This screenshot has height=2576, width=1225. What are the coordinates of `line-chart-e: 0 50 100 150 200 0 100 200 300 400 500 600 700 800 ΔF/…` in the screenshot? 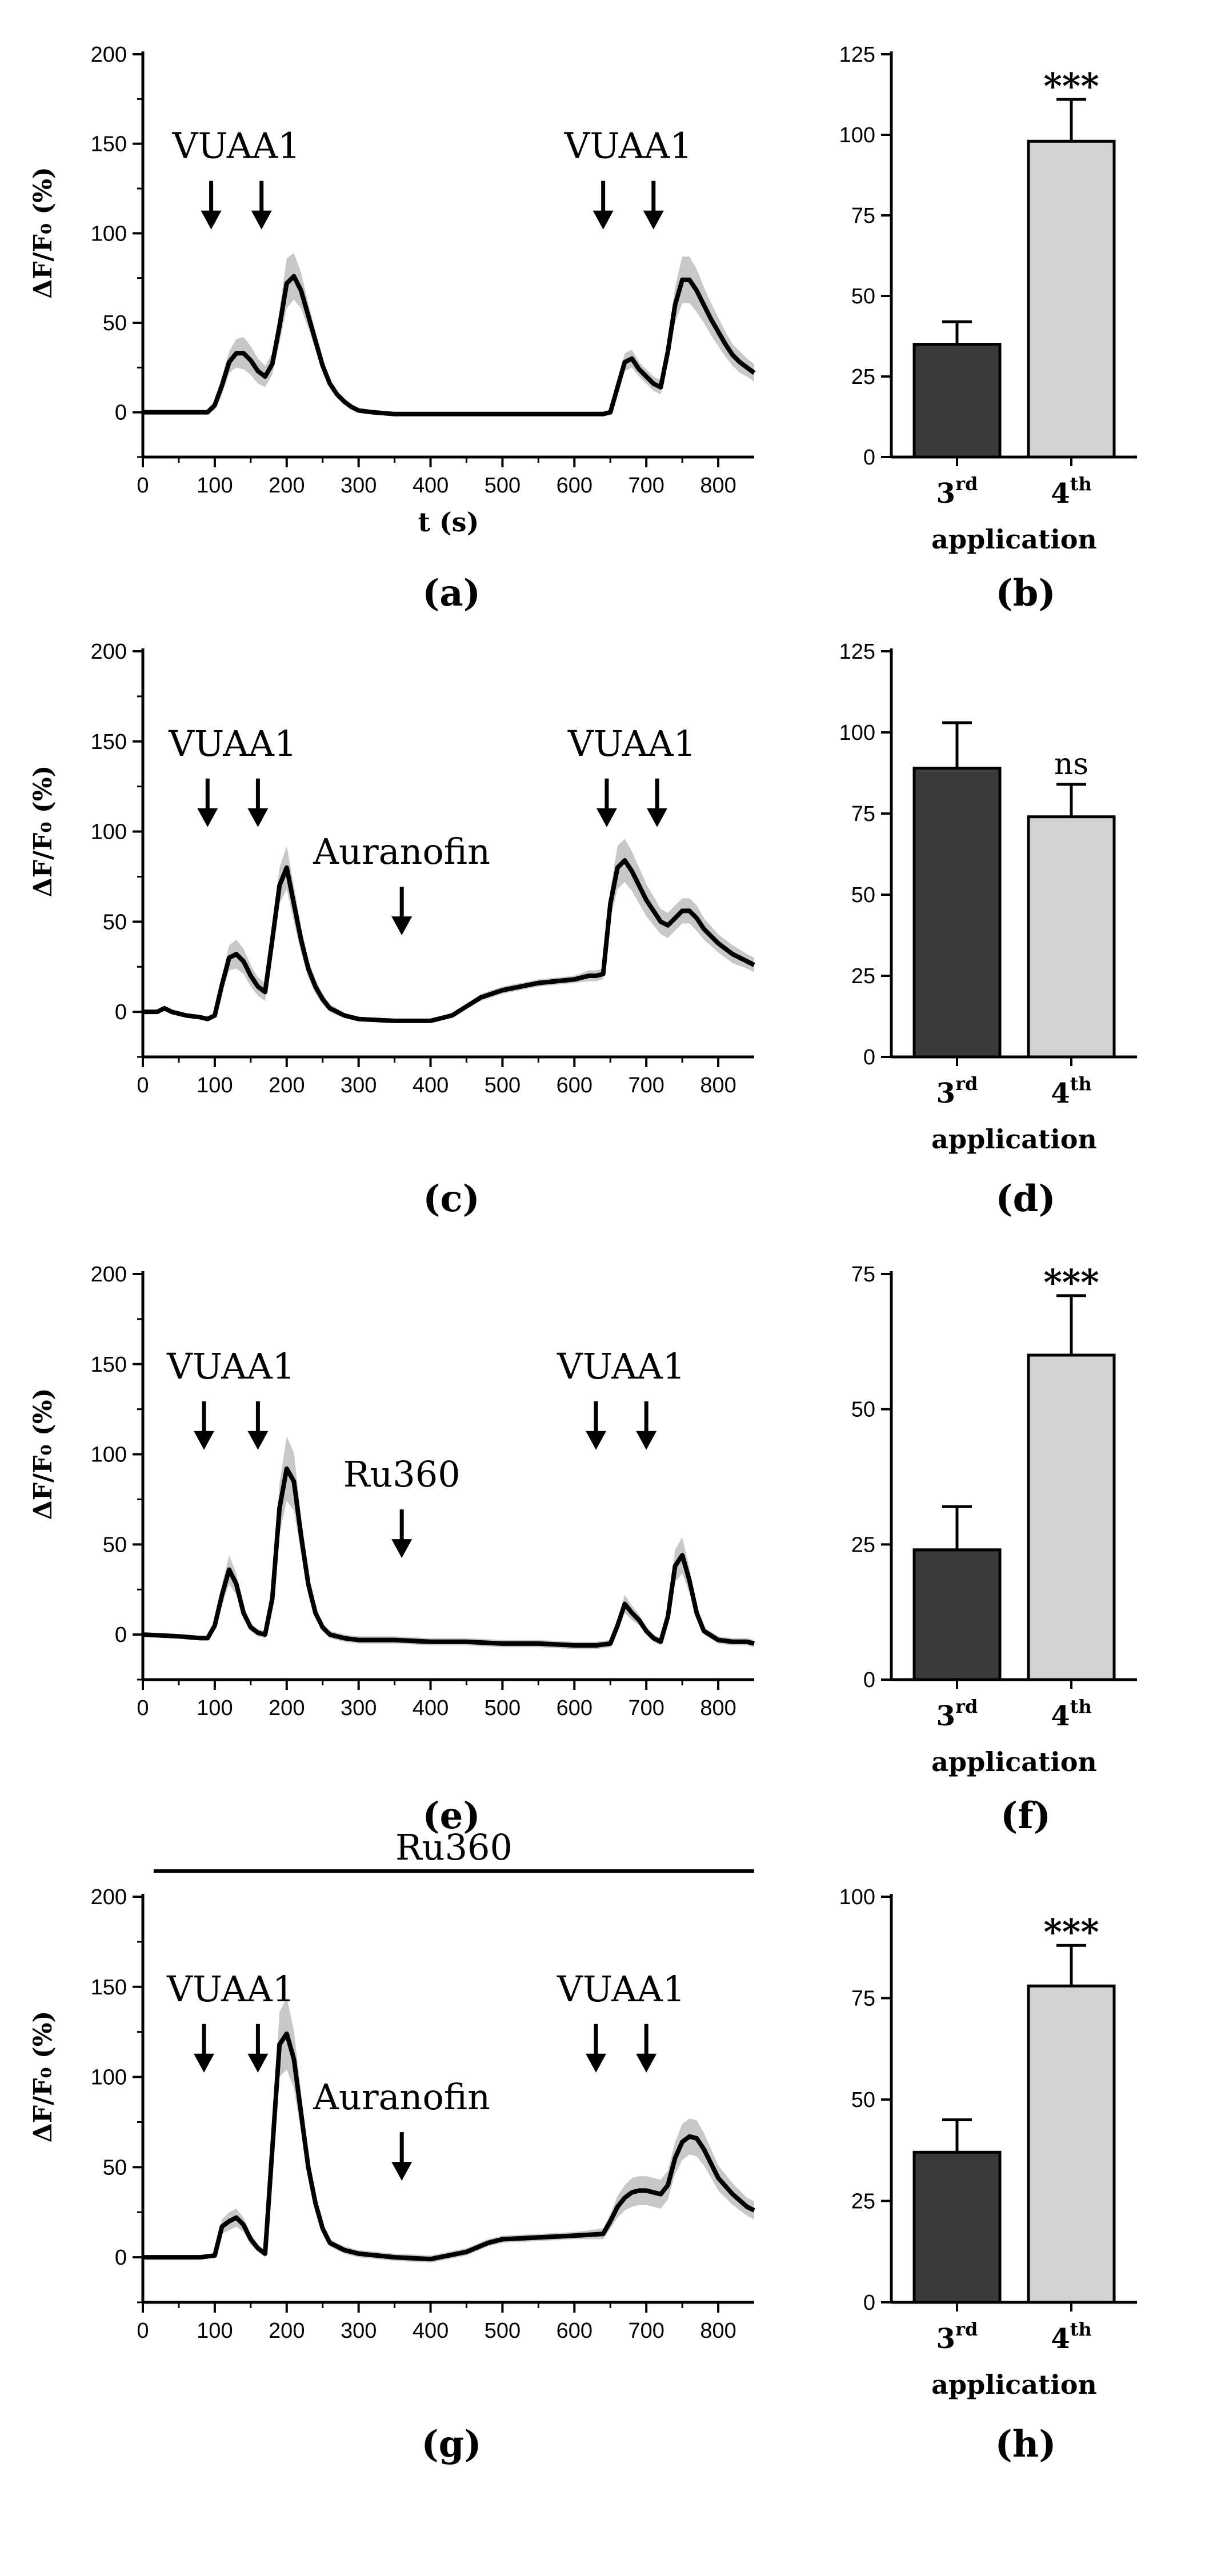 It's located at (392, 1550).